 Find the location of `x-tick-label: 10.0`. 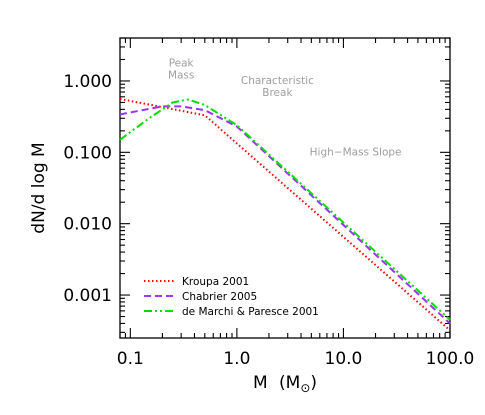

x-tick-label: 10.0 is located at coordinates (344, 359).